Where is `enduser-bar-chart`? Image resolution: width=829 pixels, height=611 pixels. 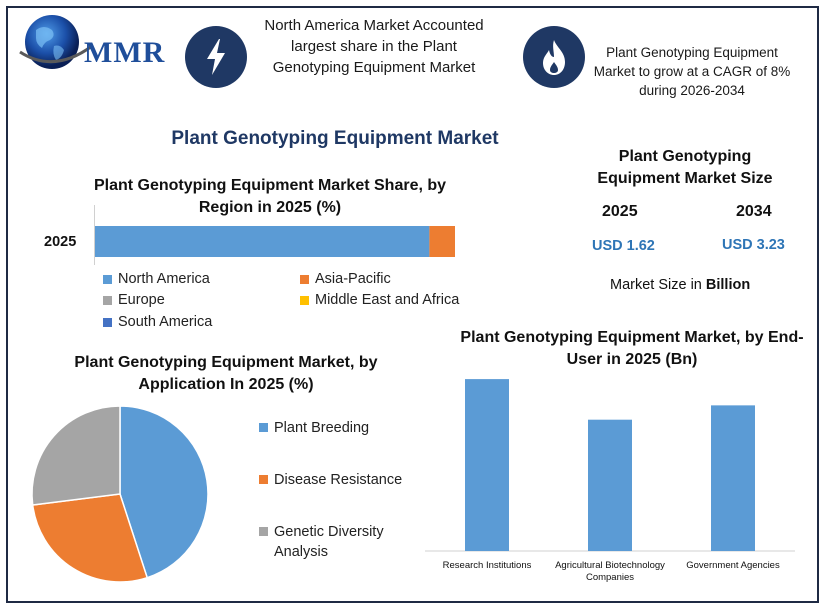 enduser-bar-chart is located at coordinates (610, 465).